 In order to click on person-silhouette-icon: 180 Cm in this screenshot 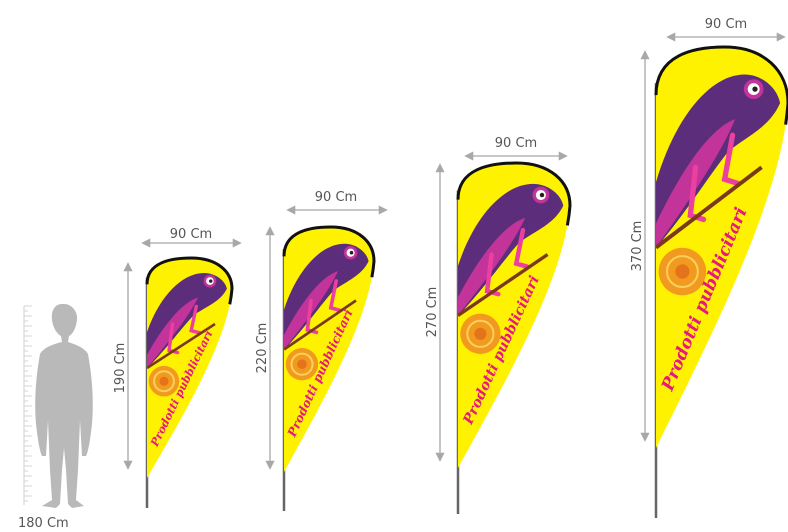, I will do `click(55, 417)`.